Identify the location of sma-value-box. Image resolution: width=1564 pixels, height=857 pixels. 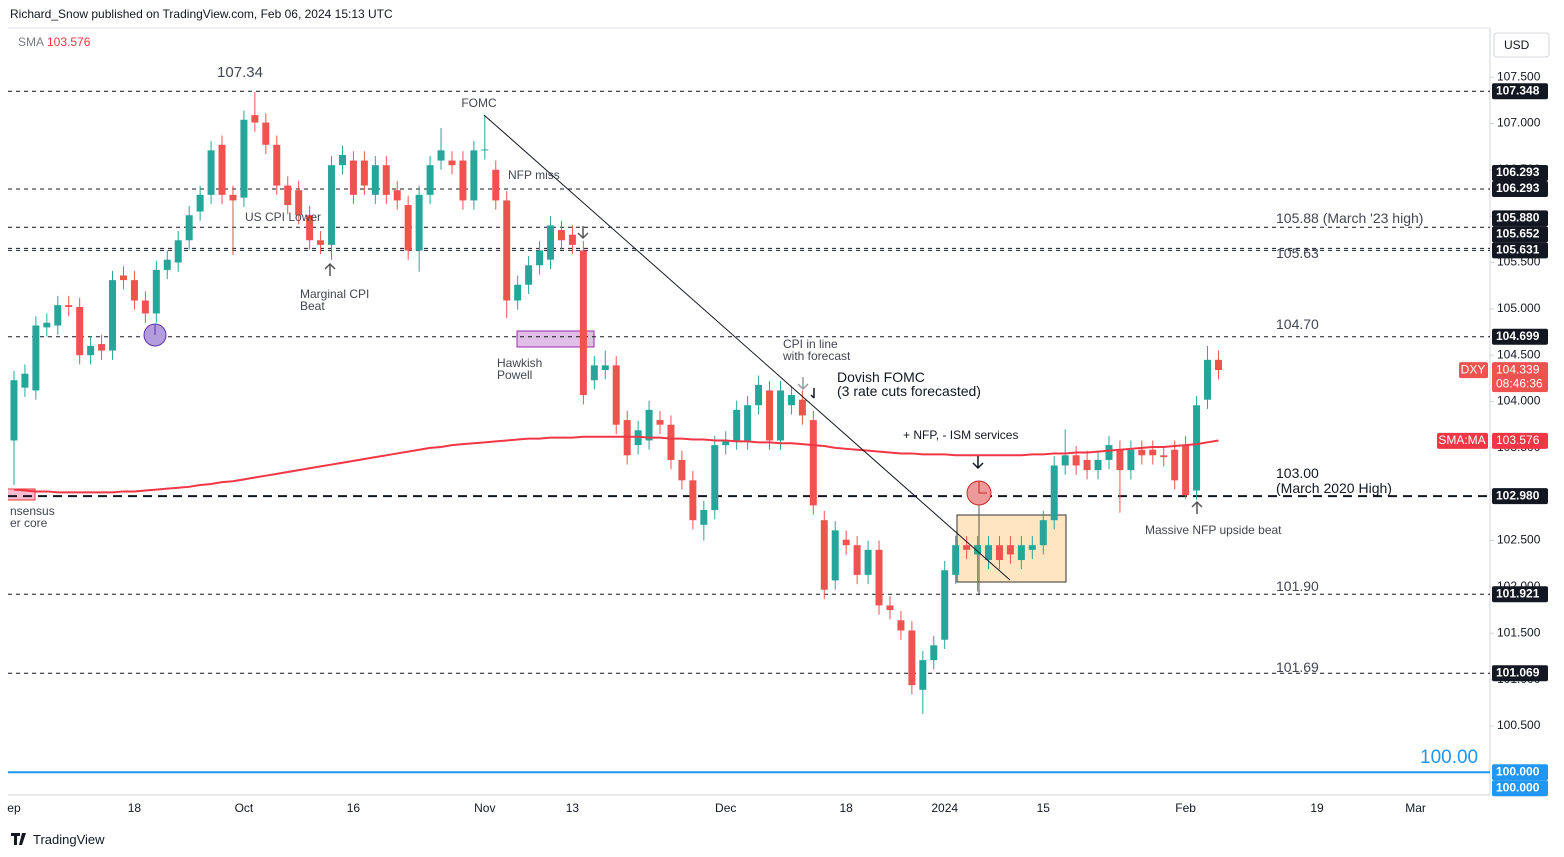
(1520, 440).